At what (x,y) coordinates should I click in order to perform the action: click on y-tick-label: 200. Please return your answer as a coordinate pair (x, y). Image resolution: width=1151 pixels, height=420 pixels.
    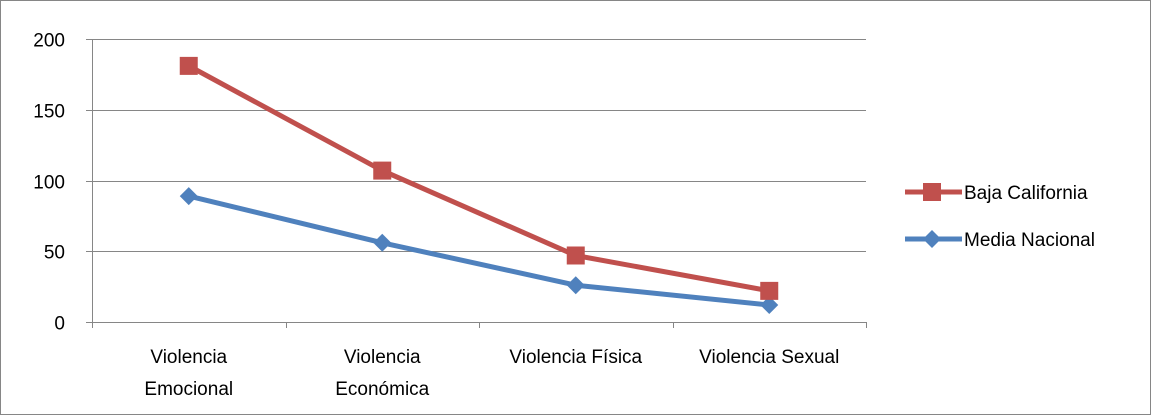
    Looking at the image, I should click on (49, 41).